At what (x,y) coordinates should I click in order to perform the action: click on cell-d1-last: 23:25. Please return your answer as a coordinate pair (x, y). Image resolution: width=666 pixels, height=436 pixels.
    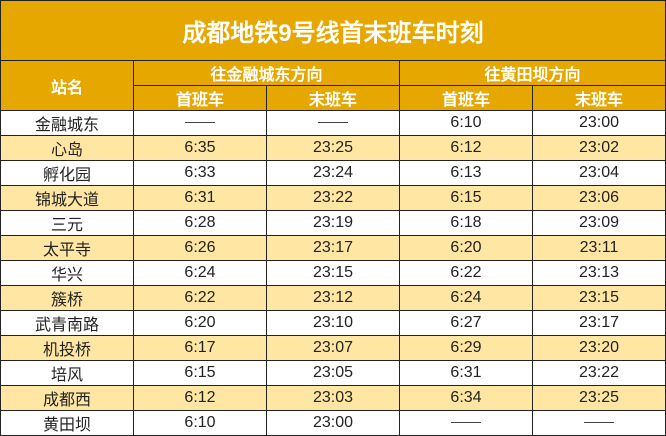
    Looking at the image, I should click on (333, 148).